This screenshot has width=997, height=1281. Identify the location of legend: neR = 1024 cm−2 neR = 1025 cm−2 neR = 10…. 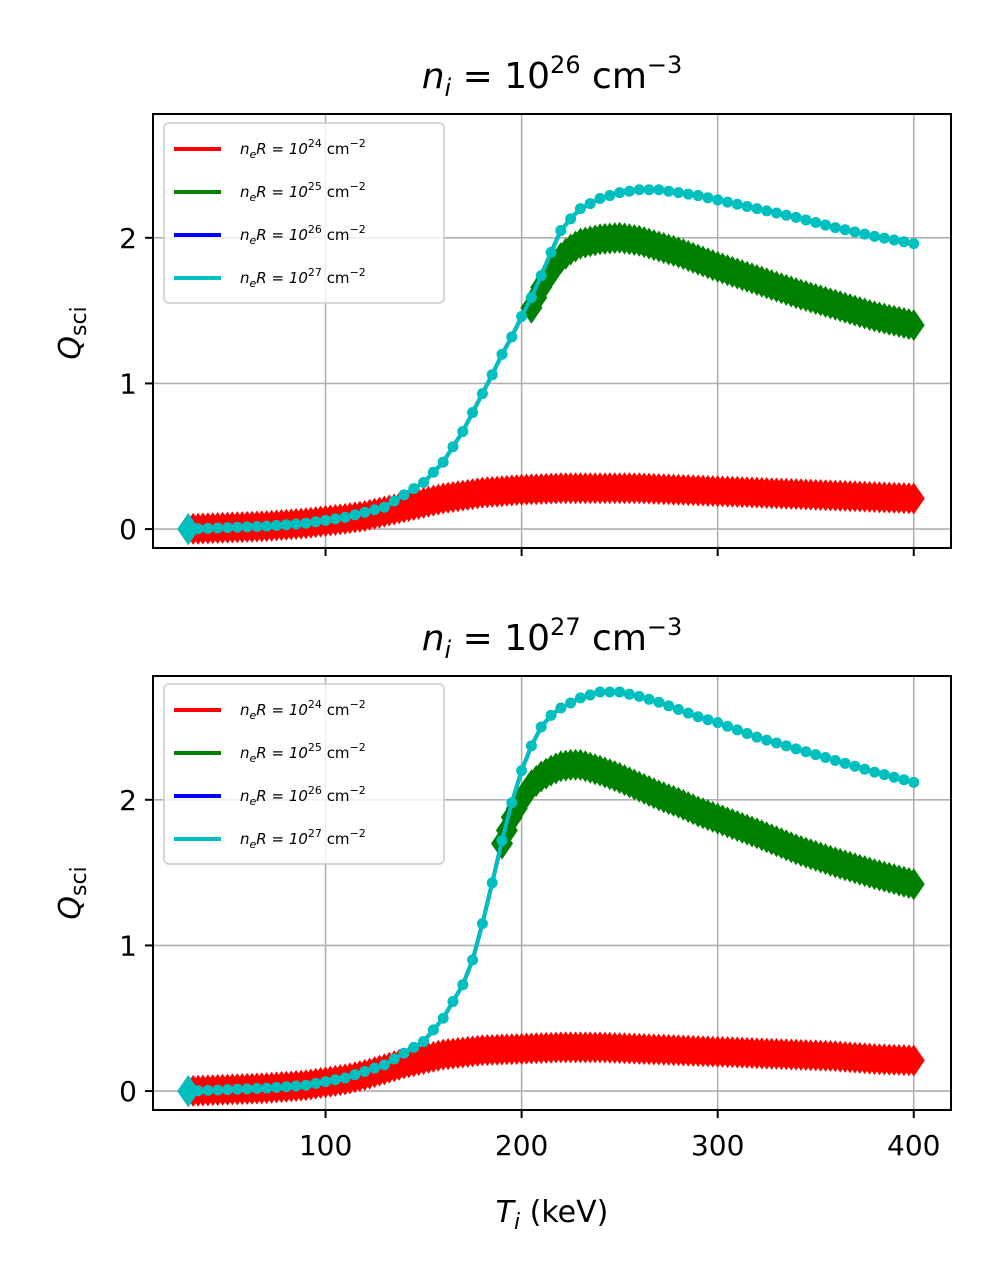
(304, 213).